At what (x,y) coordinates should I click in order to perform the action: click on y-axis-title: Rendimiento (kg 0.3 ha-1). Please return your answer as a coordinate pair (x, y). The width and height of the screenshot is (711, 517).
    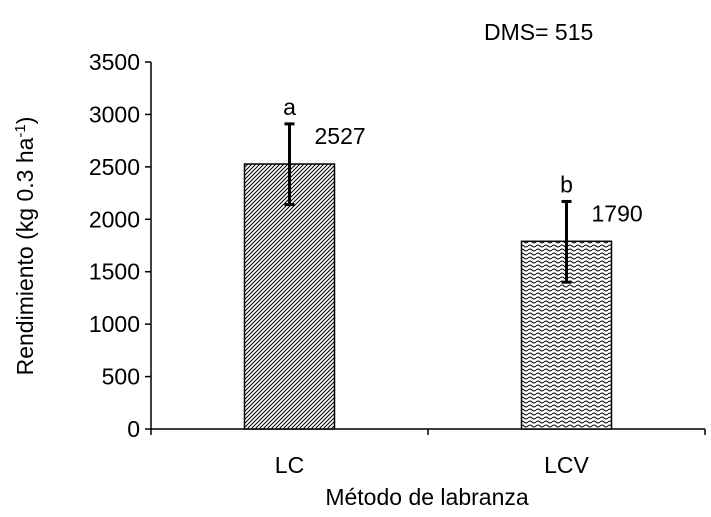
    Looking at the image, I should click on (25, 246).